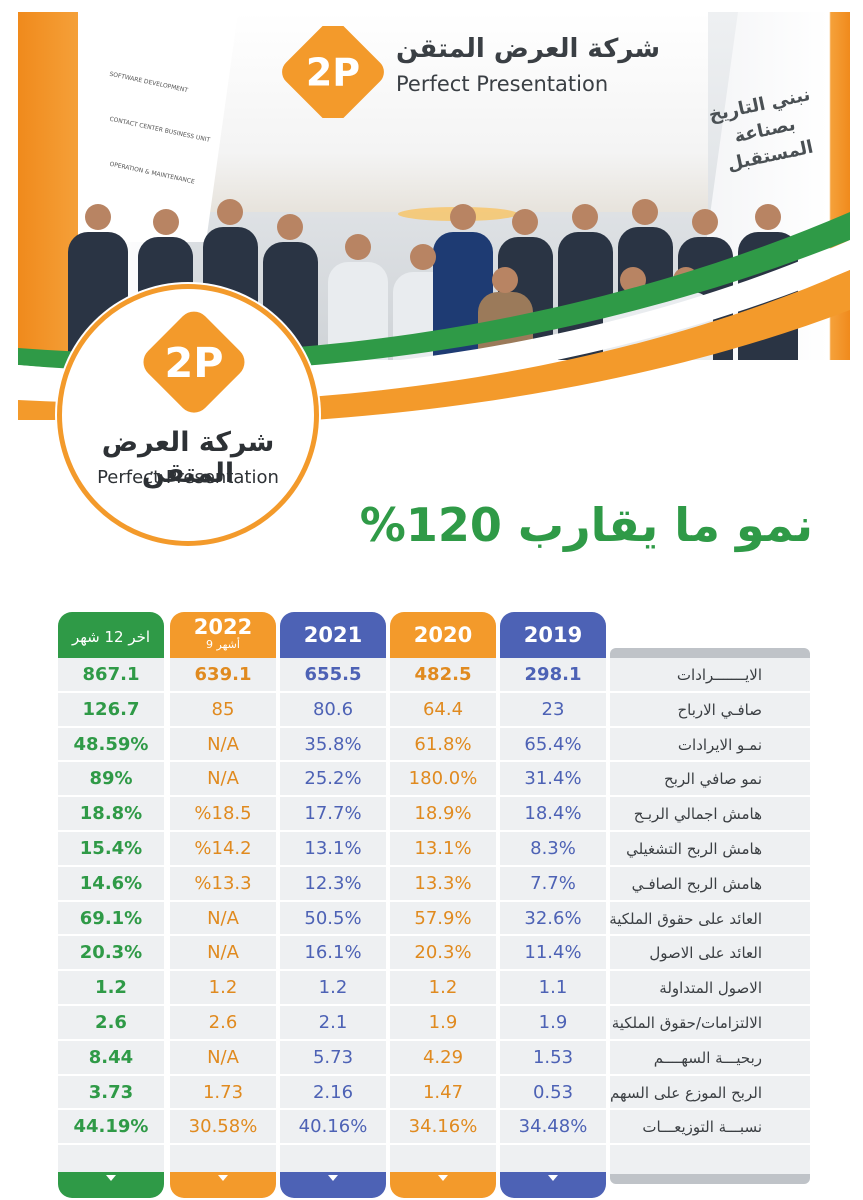 The height and width of the screenshot is (1200, 863). I want to click on row-label: صافـي الارباح, so click(710, 710).